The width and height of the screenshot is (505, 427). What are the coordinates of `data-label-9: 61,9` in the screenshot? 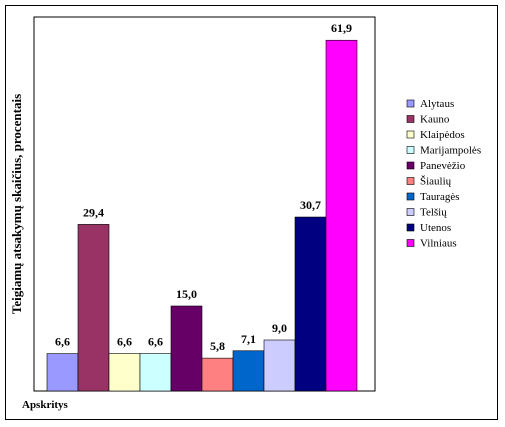 It's located at (341, 28).